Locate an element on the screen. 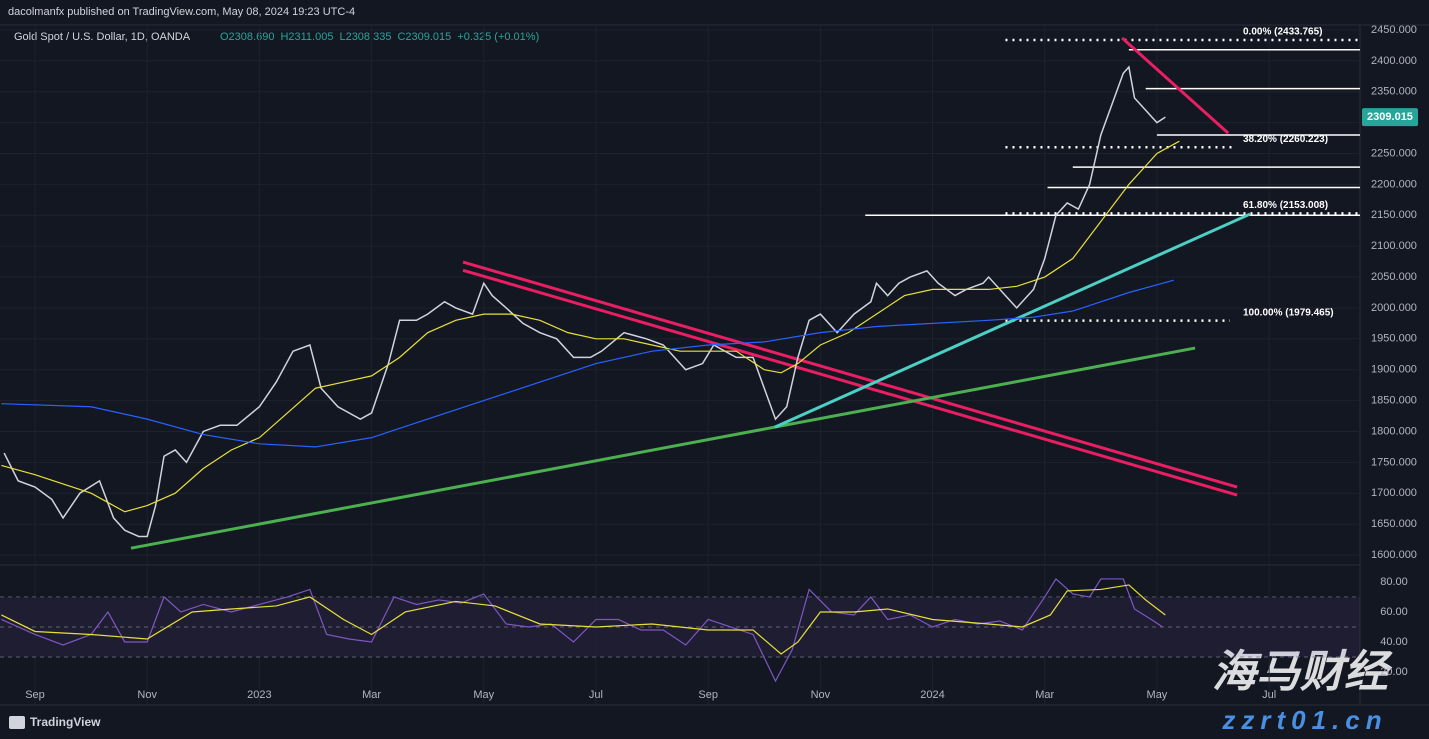  rsi-tick-label: 80.00 is located at coordinates (1394, 582).